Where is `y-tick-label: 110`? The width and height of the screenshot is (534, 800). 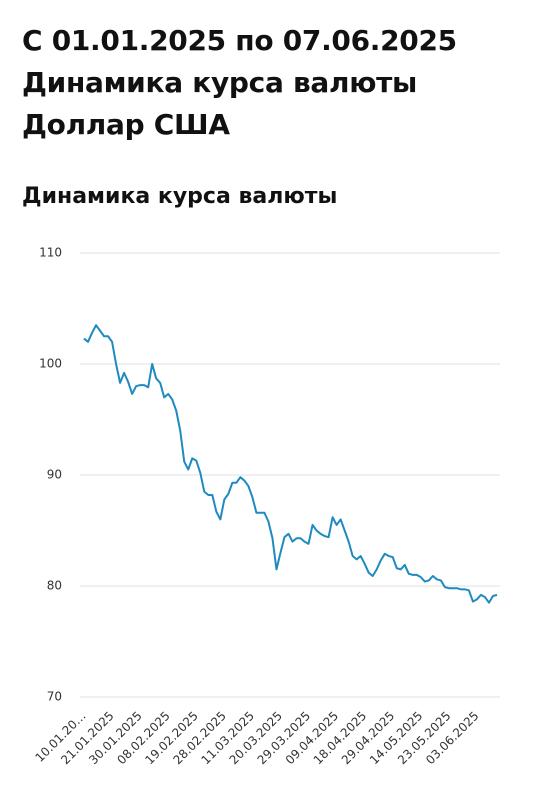 y-tick-label: 110 is located at coordinates (50, 253).